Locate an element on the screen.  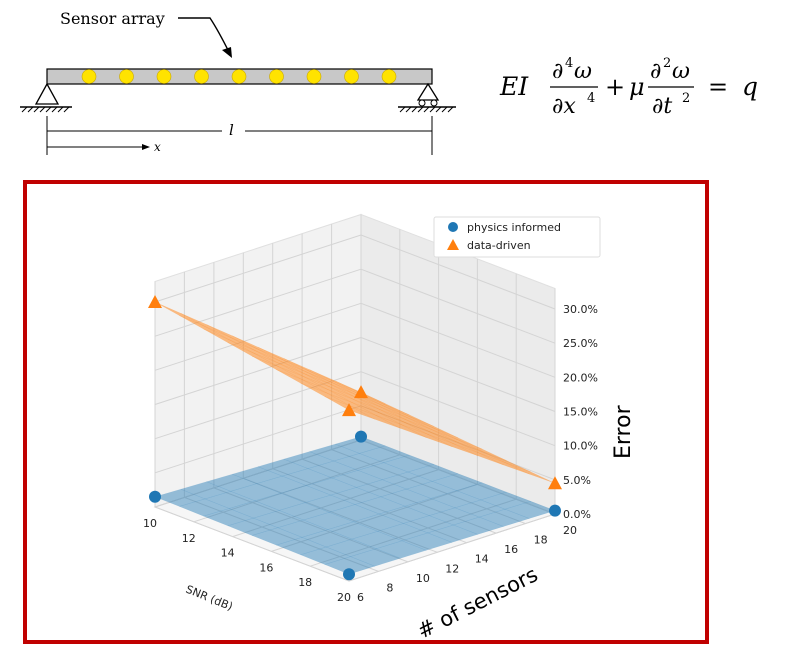
eq-dx-sup: 4 is located at coordinates (591, 98).